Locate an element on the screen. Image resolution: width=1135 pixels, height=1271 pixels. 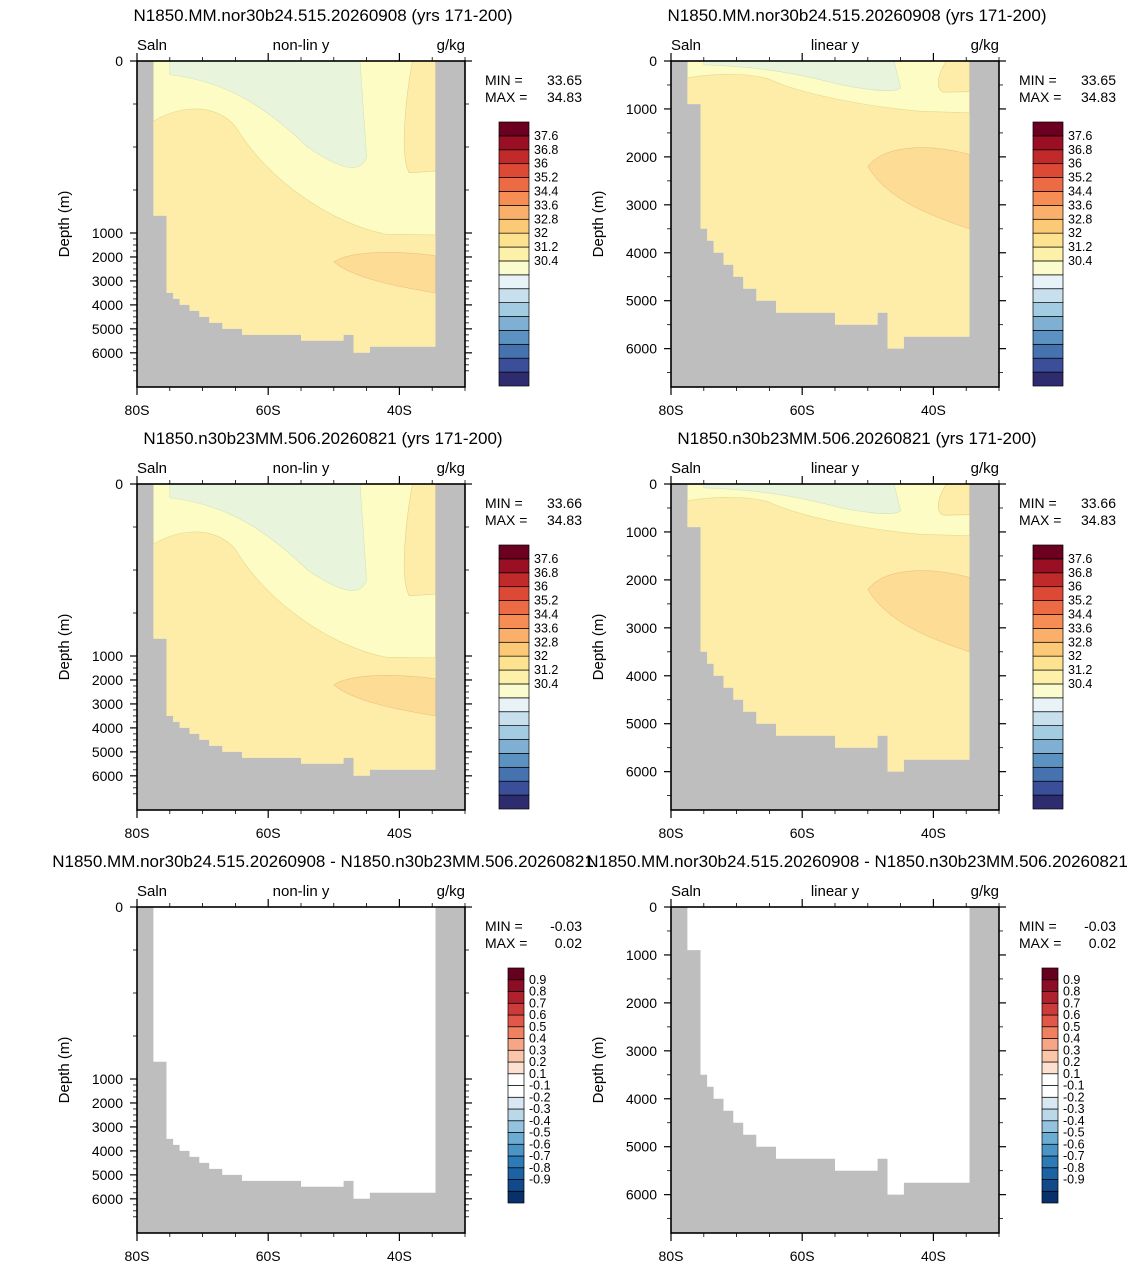
colorbar-label: 0.5 is located at coordinates (1071, 1027).